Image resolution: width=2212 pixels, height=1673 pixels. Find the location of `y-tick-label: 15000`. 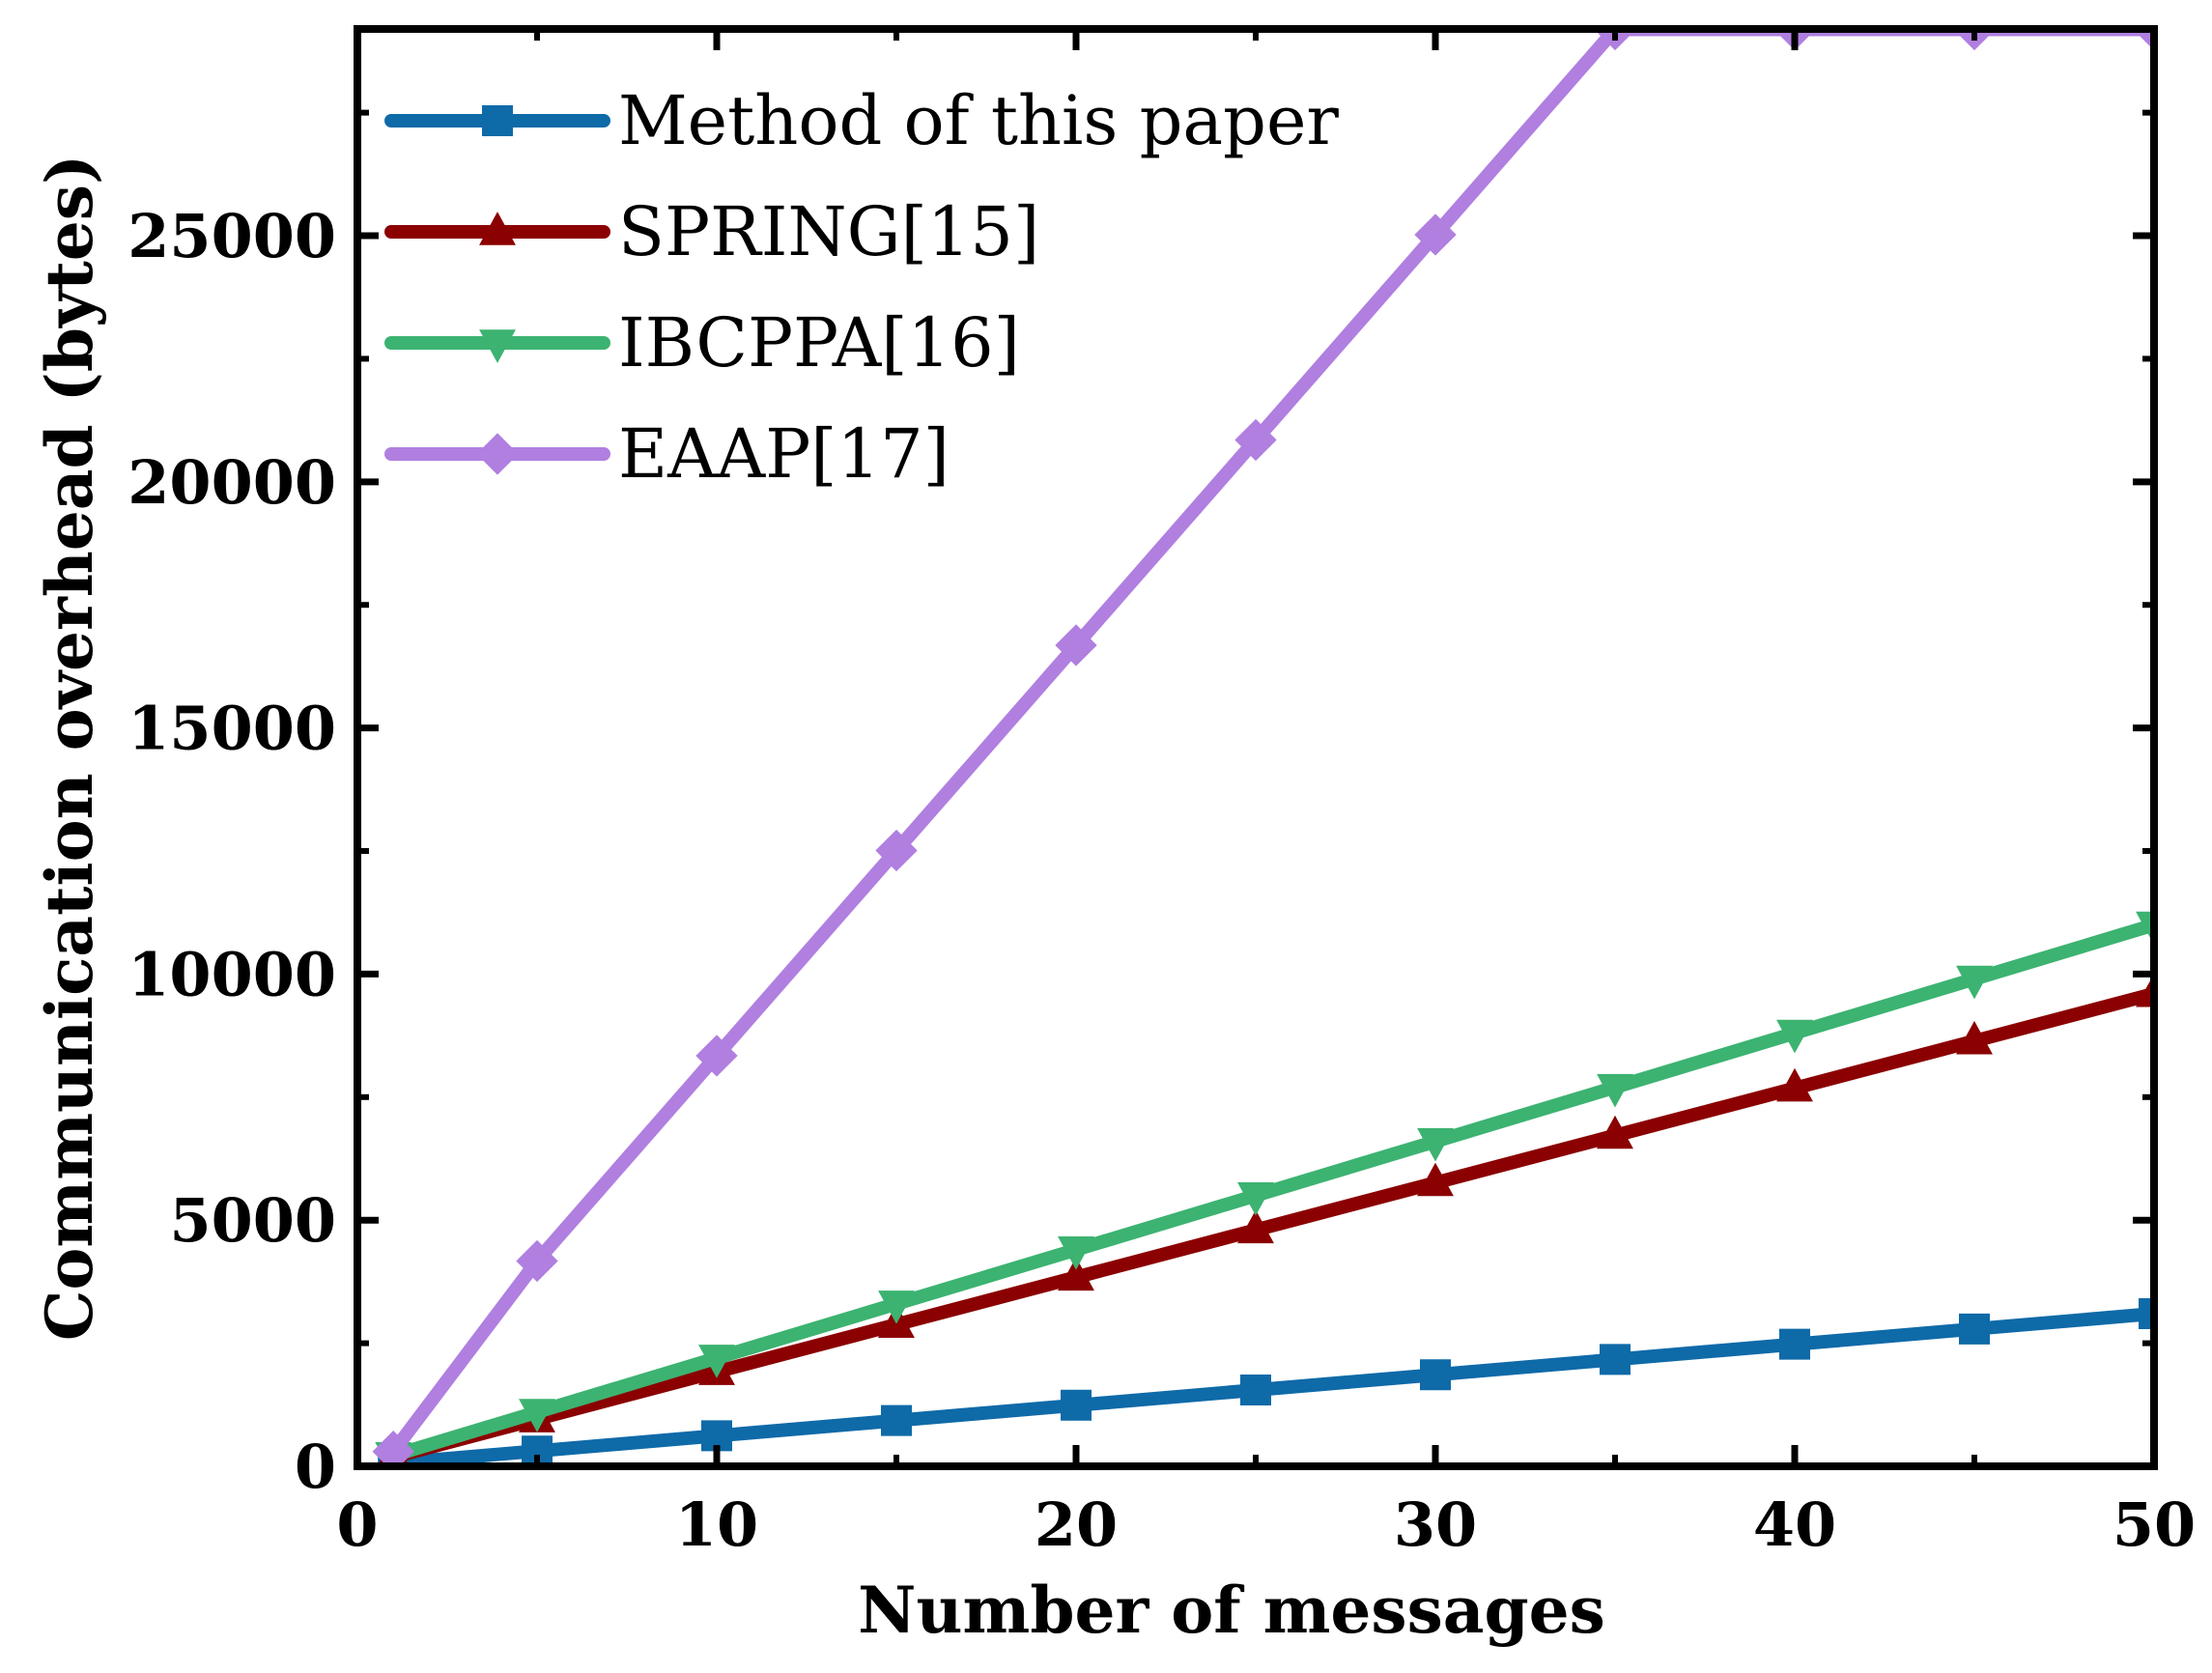

y-tick-label: 15000 is located at coordinates (232, 729).